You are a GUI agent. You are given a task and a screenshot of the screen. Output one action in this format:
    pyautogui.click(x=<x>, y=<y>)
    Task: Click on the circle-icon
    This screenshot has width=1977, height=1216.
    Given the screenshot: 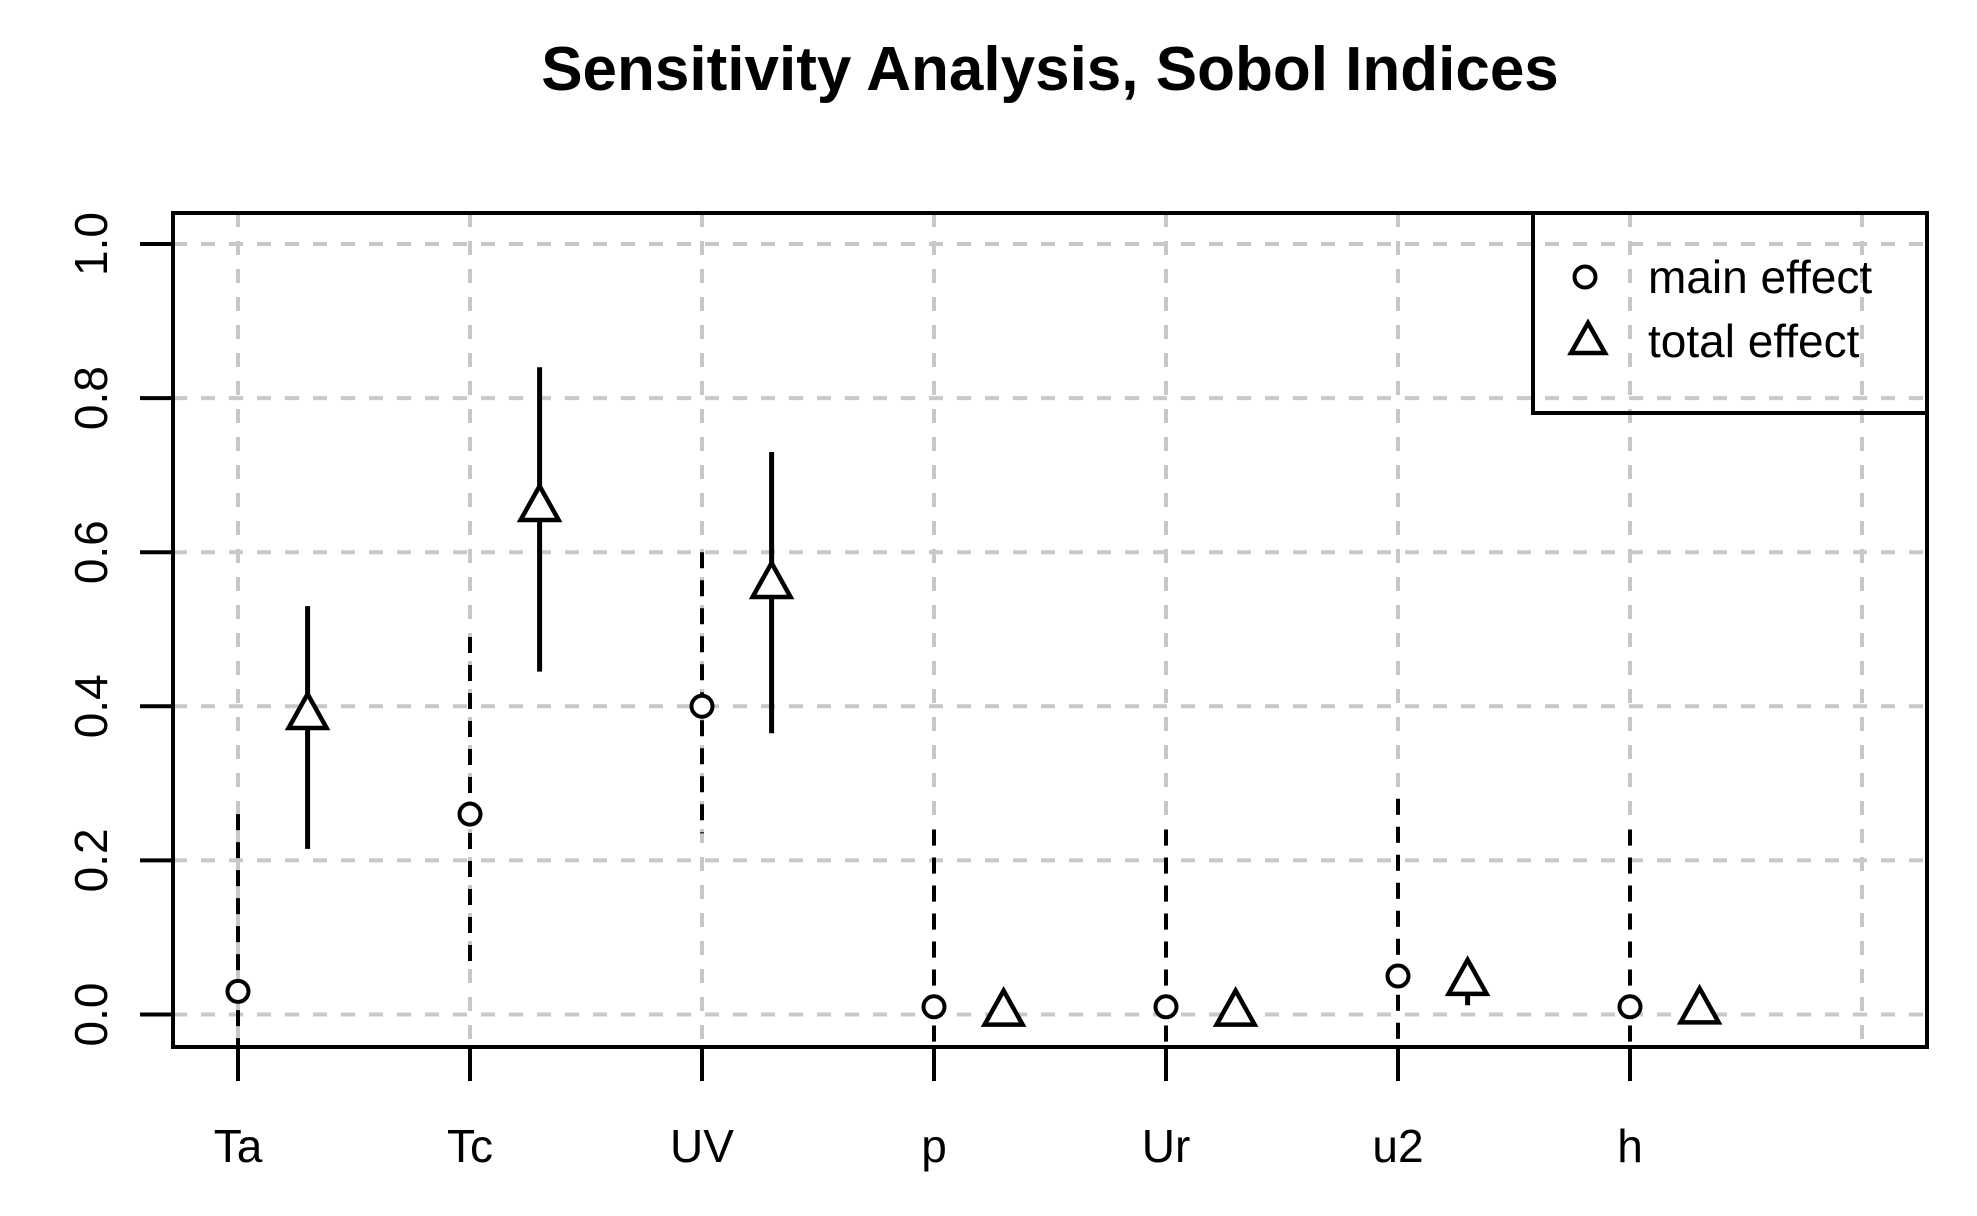 What is the action you would take?
    pyautogui.click(x=1585, y=277)
    